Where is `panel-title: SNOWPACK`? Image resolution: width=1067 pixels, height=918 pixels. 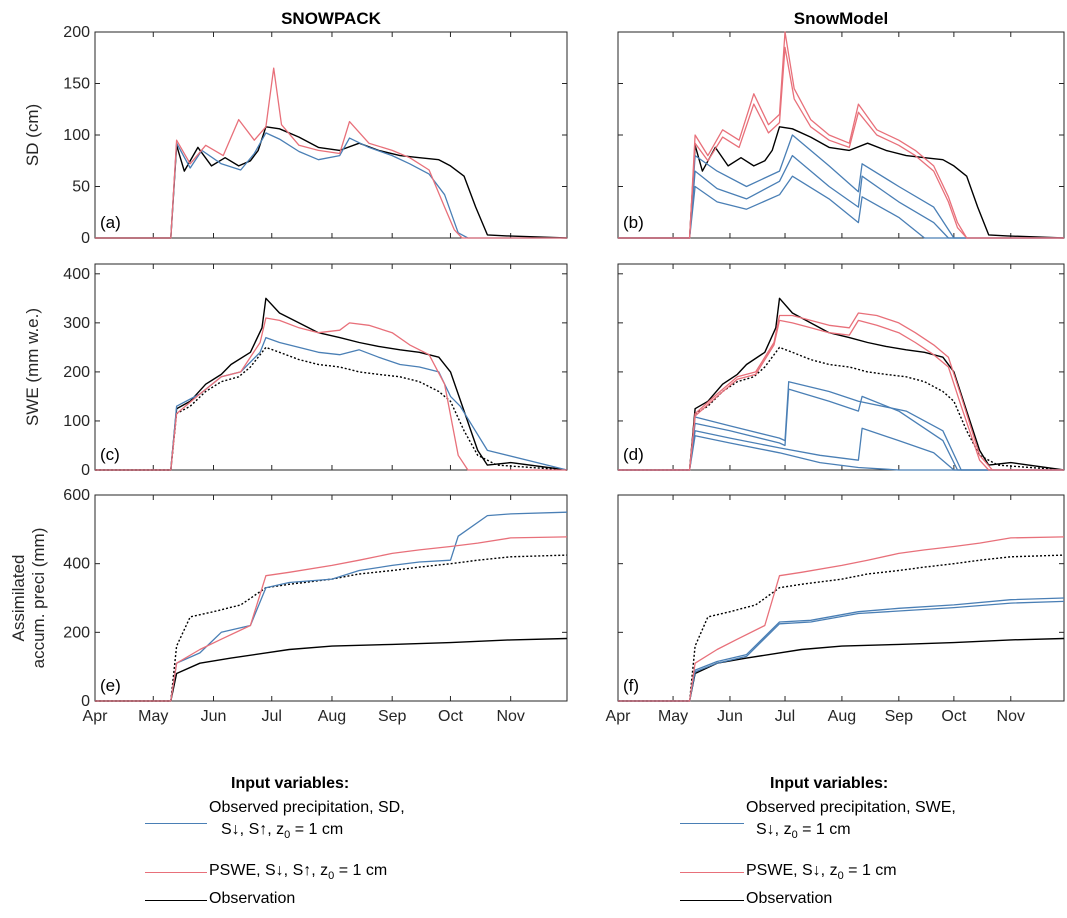 panel-title: SNOWPACK is located at coordinates (331, 18).